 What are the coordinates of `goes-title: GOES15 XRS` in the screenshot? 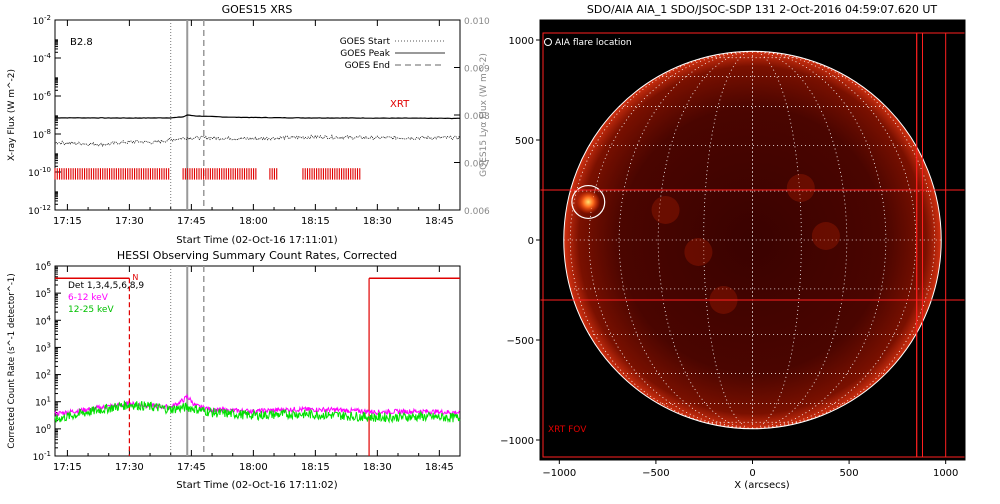 It's located at (257, 9).